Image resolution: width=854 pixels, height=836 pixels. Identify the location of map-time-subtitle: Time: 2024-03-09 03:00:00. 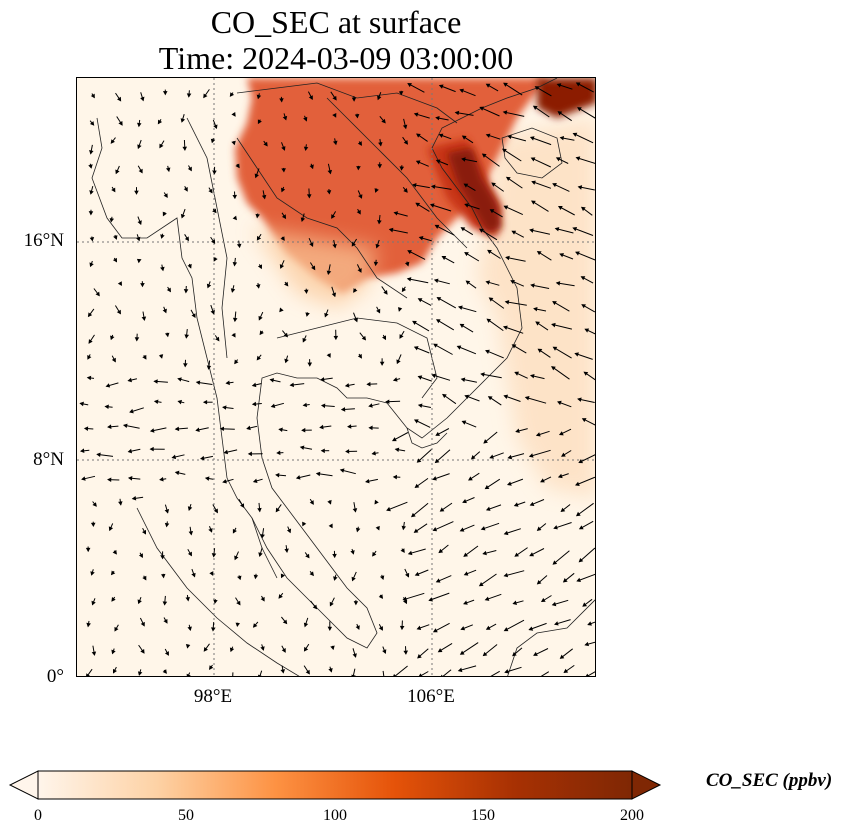
(336, 58).